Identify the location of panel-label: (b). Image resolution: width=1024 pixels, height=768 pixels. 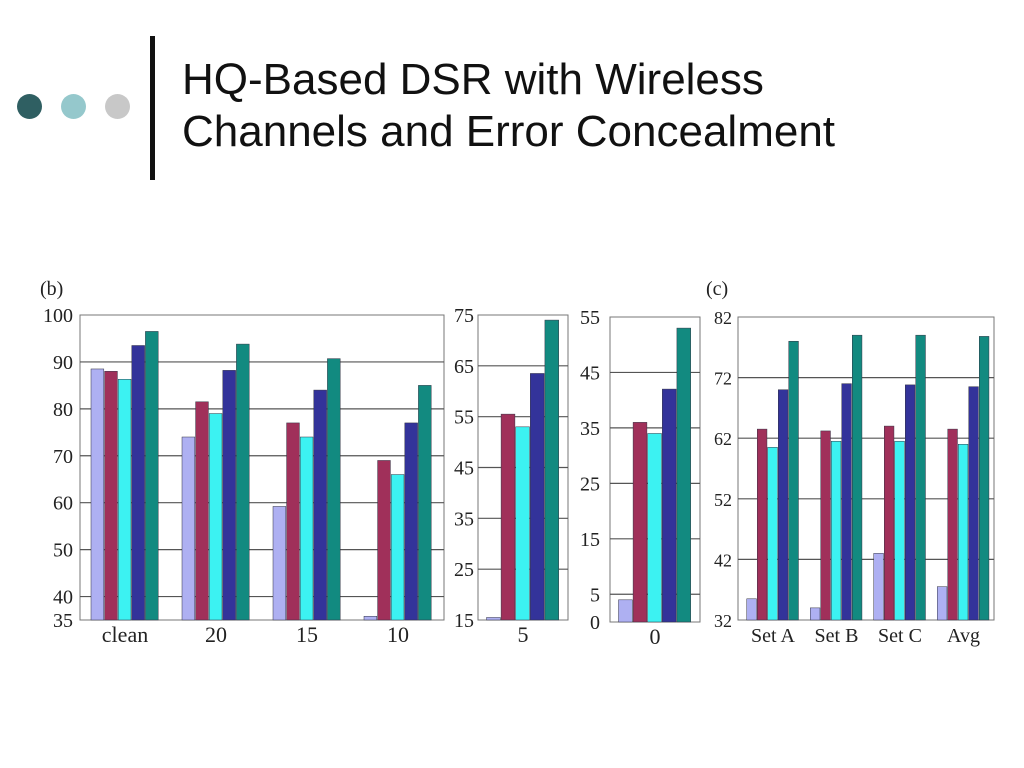
(51, 289).